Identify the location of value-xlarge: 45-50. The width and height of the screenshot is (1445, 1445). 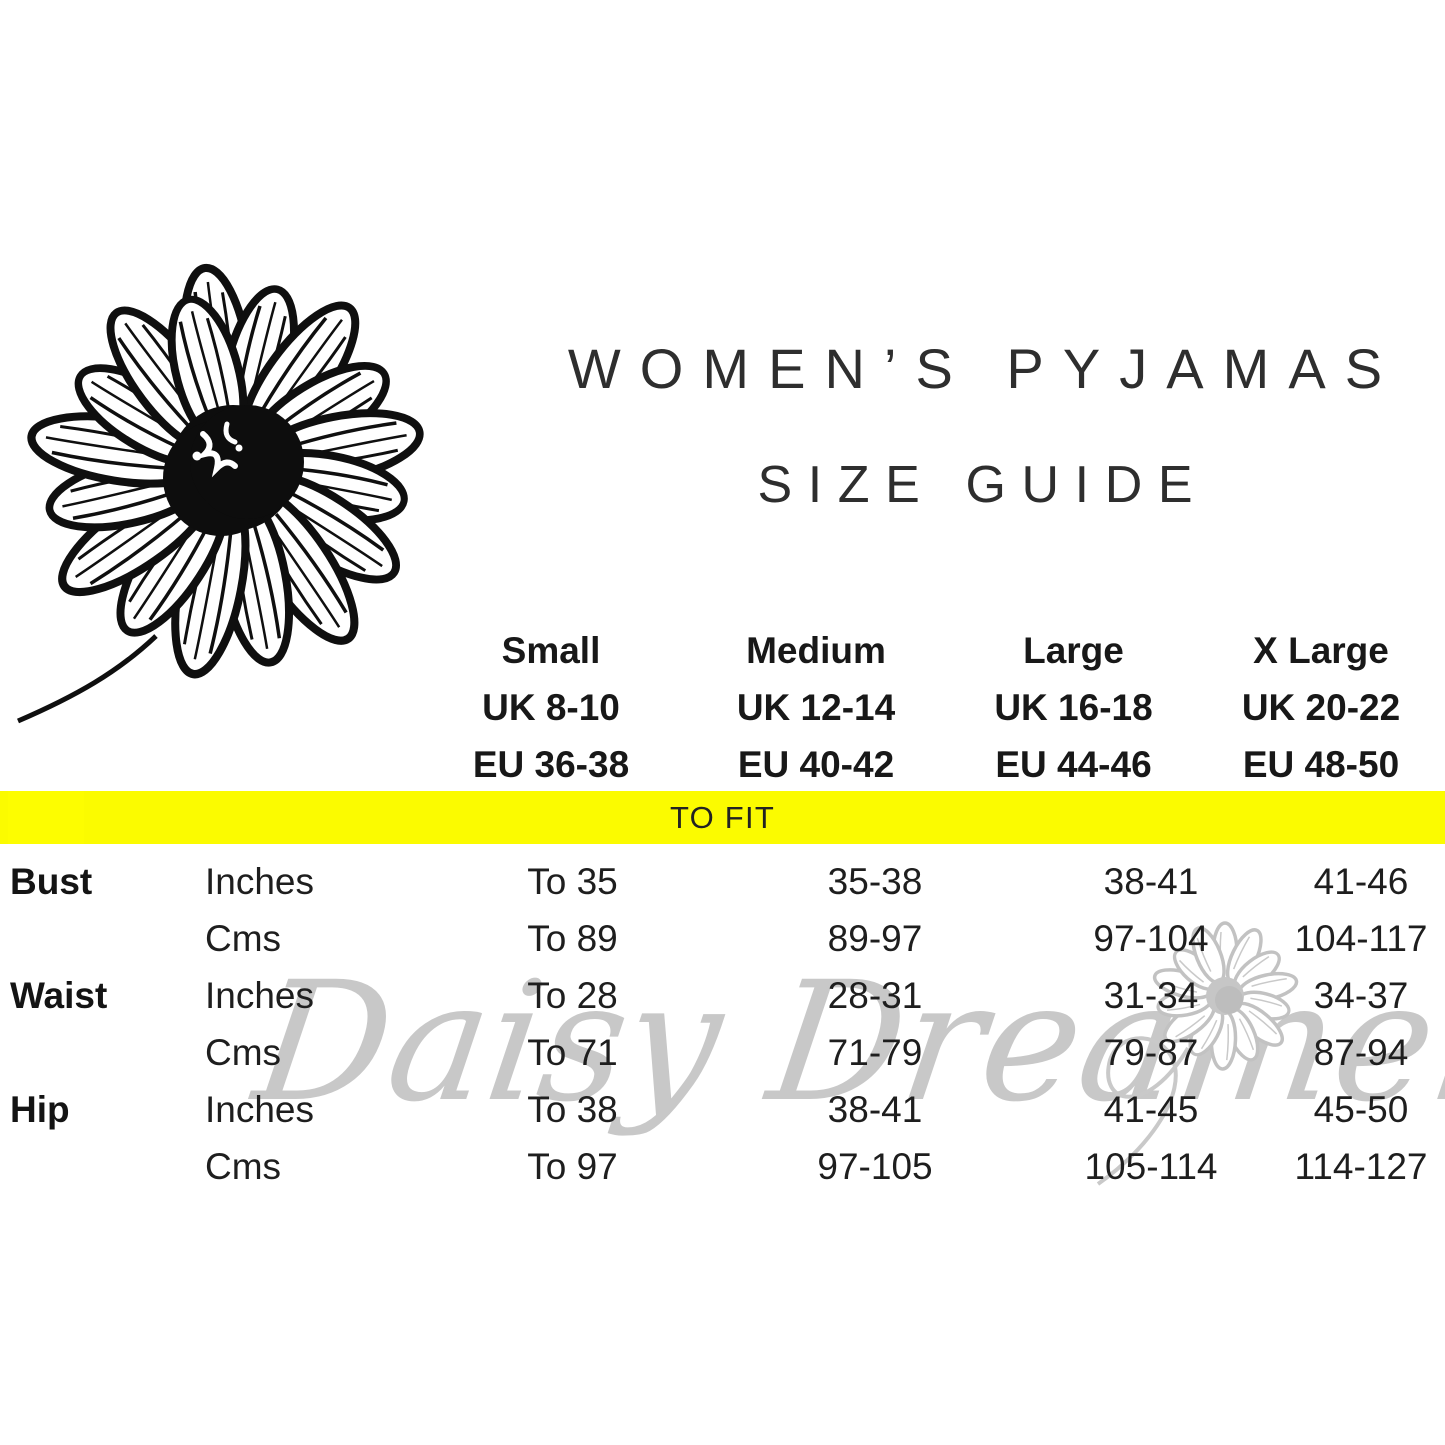
(1361, 1109).